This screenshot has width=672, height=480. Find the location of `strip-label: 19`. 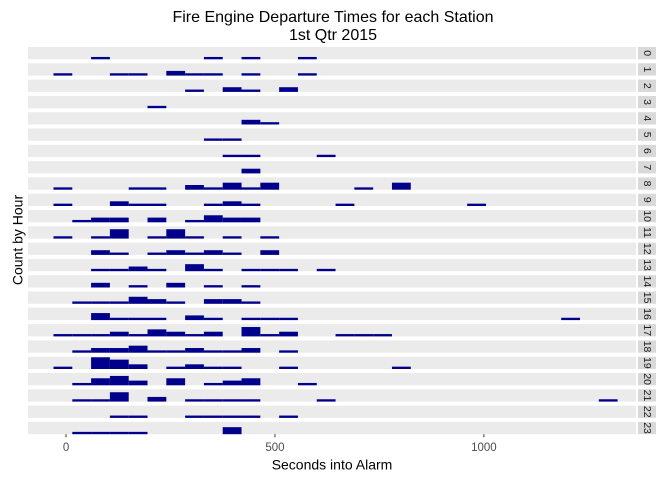

strip-label: 19 is located at coordinates (647, 363).